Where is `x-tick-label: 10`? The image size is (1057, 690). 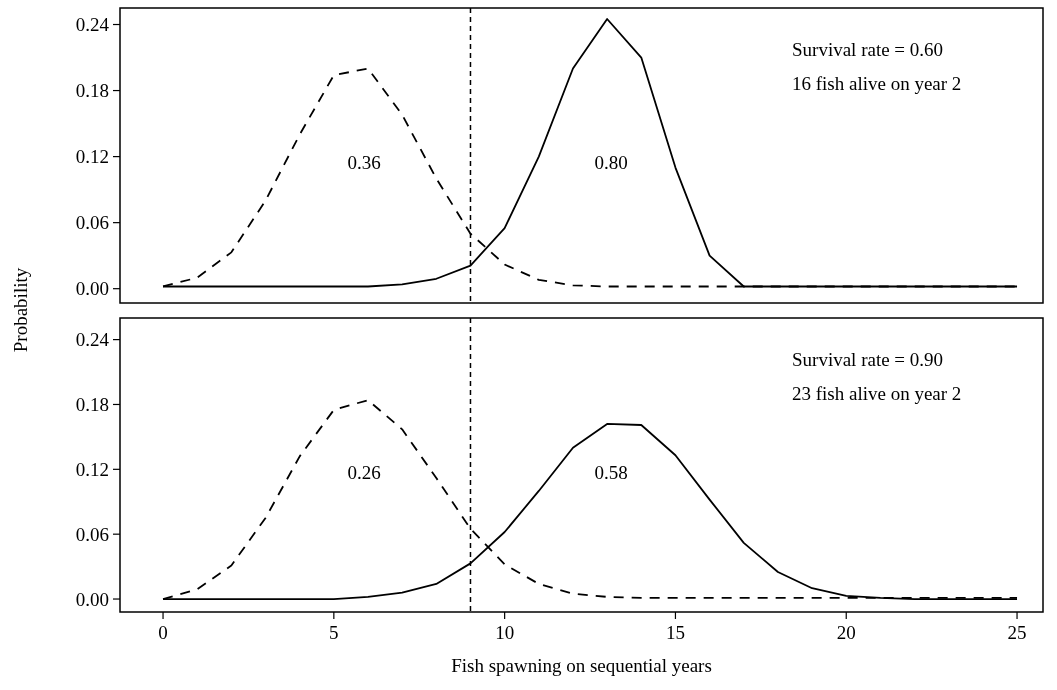 x-tick-label: 10 is located at coordinates (505, 632).